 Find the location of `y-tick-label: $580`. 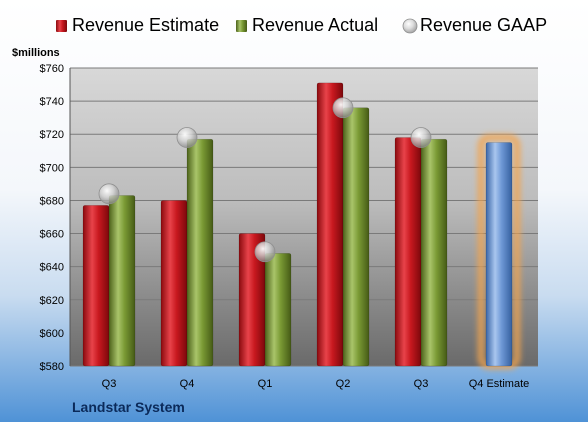

y-tick-label: $580 is located at coordinates (52, 367).